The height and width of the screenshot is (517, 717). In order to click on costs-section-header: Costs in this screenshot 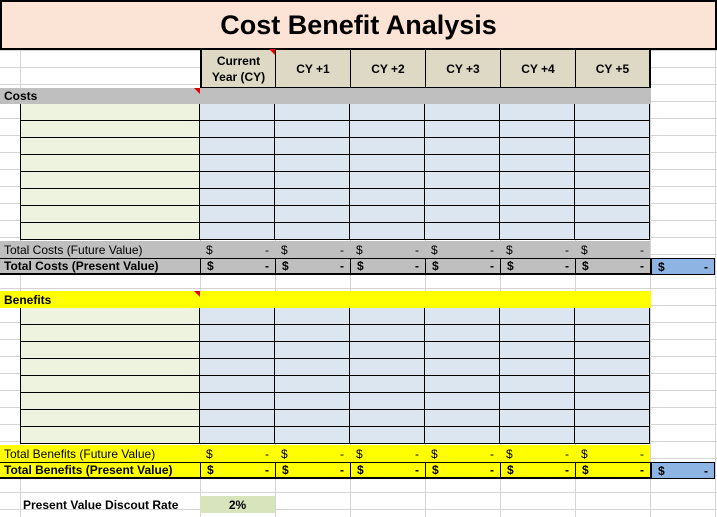, I will do `click(325, 96)`.